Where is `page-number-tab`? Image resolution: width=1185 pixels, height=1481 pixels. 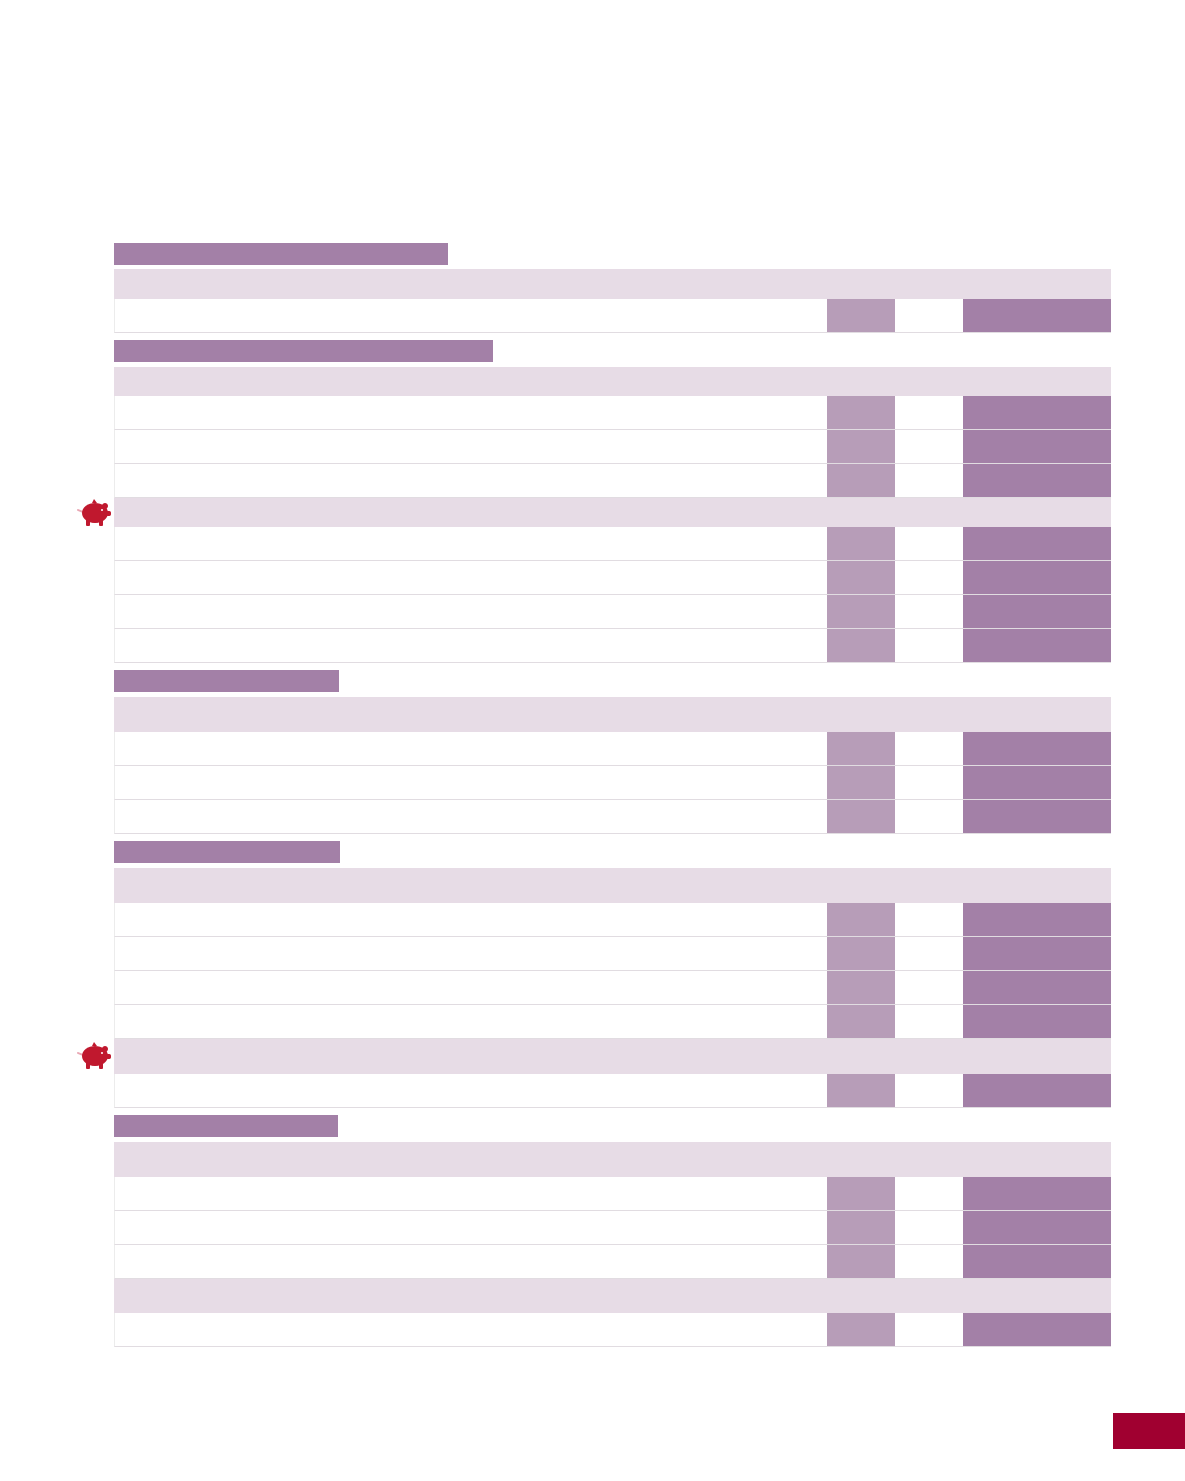
page-number-tab is located at coordinates (1149, 1431).